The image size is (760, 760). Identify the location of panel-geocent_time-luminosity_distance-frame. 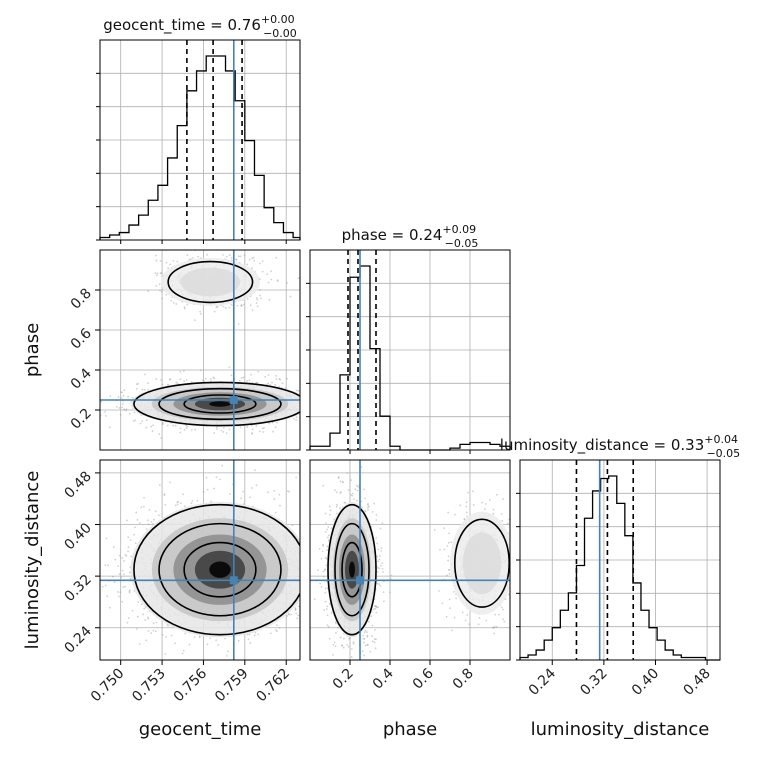
(200, 560).